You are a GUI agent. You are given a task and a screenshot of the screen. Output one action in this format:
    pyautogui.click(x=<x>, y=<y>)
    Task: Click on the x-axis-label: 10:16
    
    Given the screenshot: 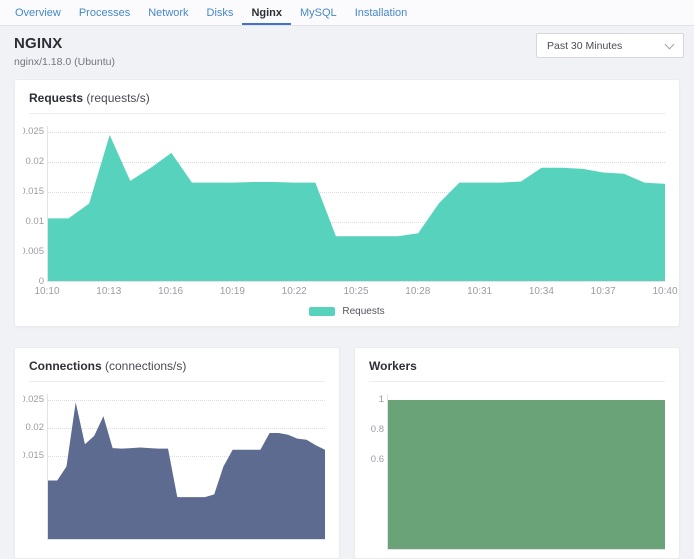 What is the action you would take?
    pyautogui.click(x=171, y=291)
    